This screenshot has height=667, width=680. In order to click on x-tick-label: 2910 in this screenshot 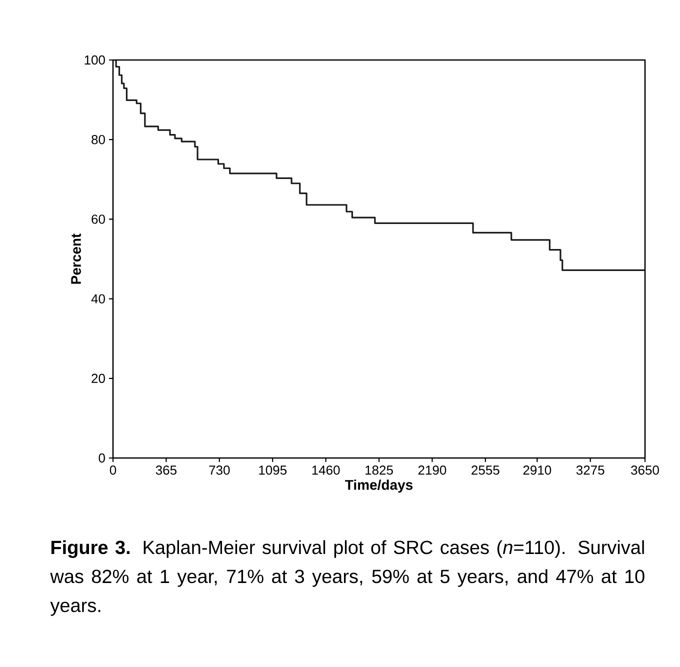, I will do `click(537, 470)`.